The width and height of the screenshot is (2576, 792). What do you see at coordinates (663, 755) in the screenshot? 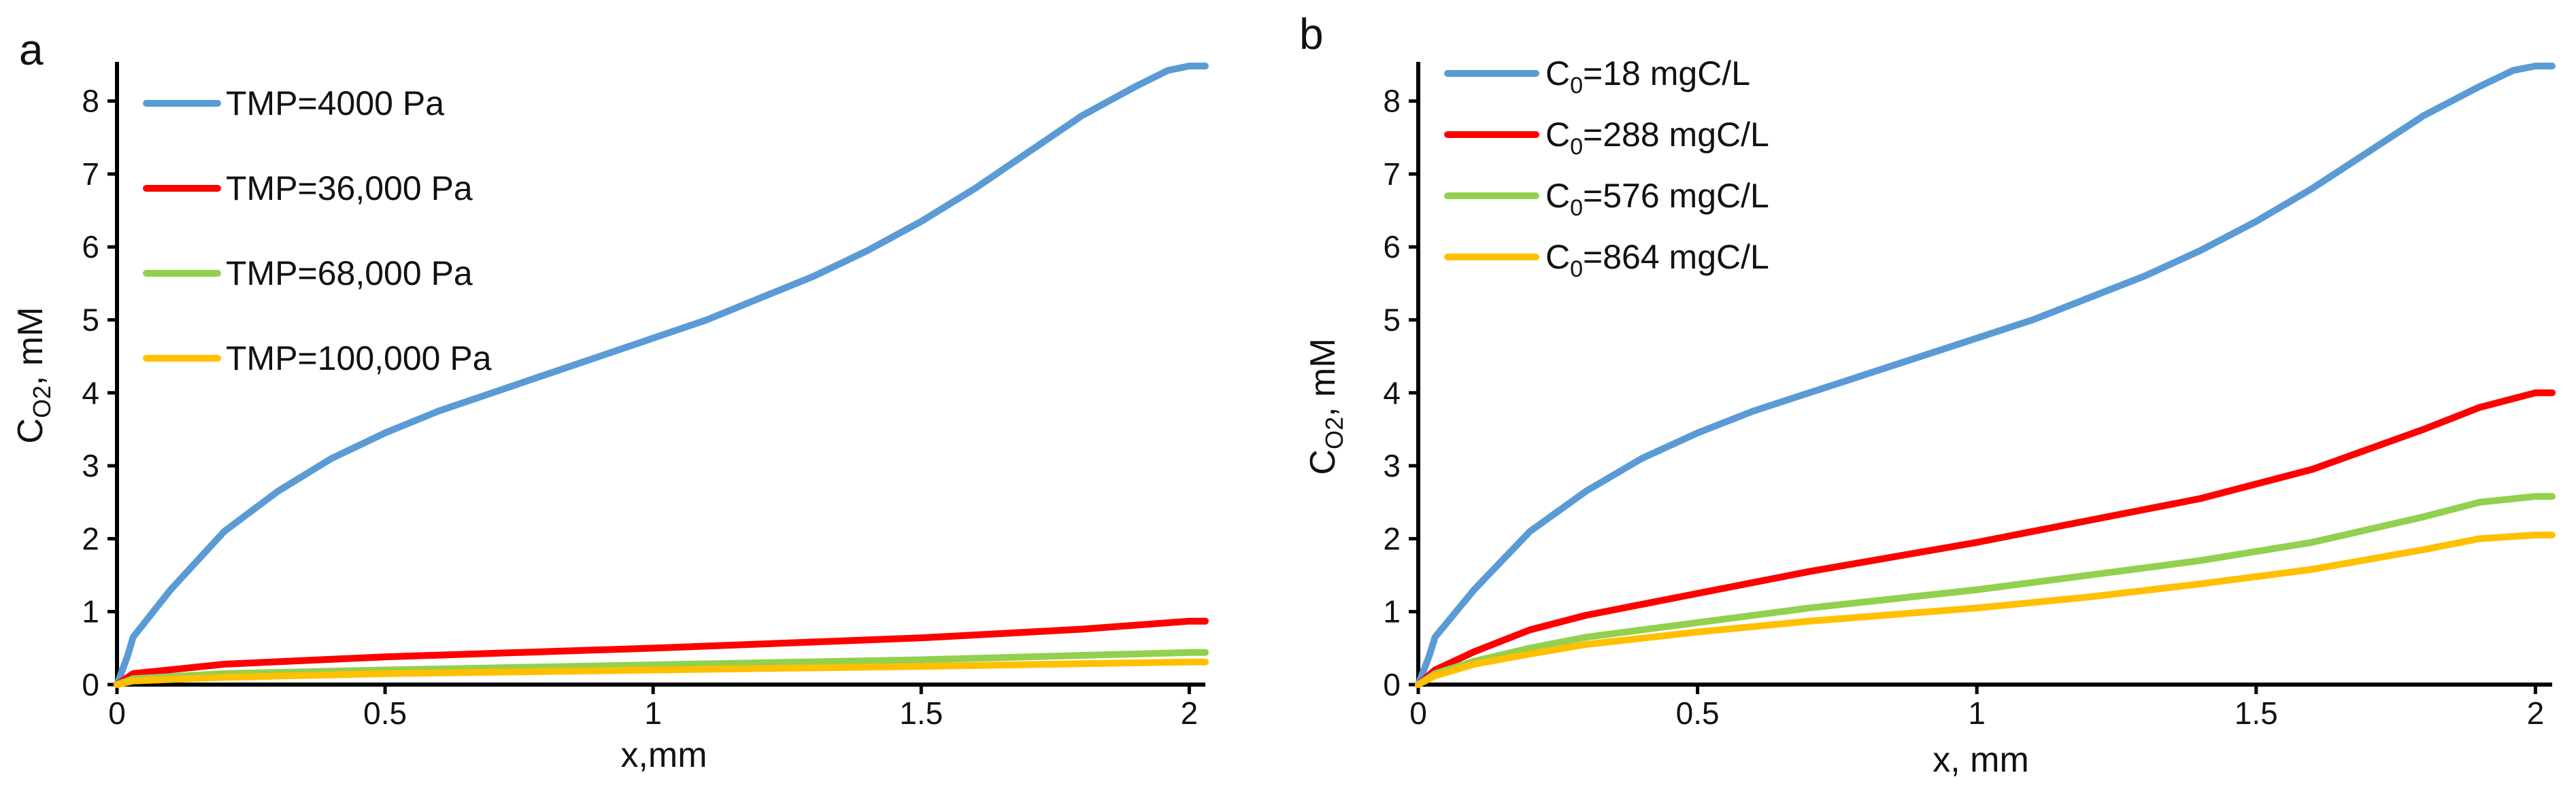
I see `chart0-x-axis-label: x,mm` at bounding box center [663, 755].